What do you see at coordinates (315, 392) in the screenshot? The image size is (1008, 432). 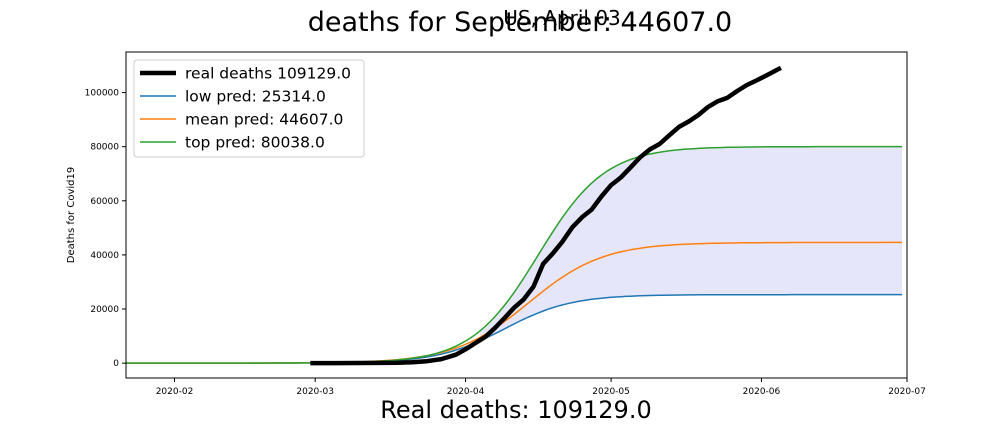 I see `x-tick-label: 2020-03` at bounding box center [315, 392].